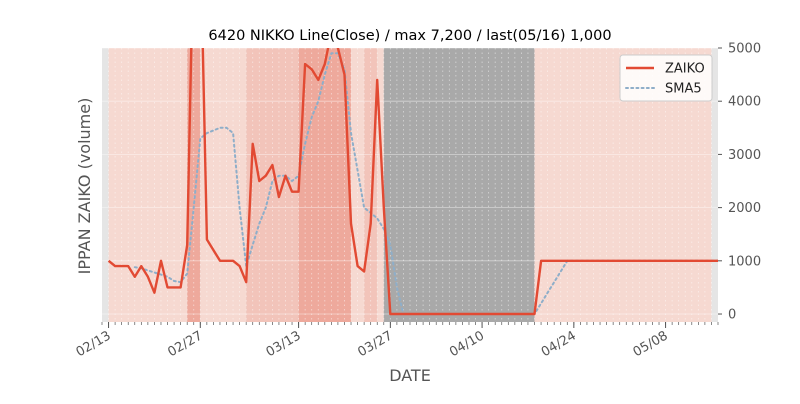 This screenshot has height=404, width=800. I want to click on x-tick-label: 02/27, so click(185, 344).